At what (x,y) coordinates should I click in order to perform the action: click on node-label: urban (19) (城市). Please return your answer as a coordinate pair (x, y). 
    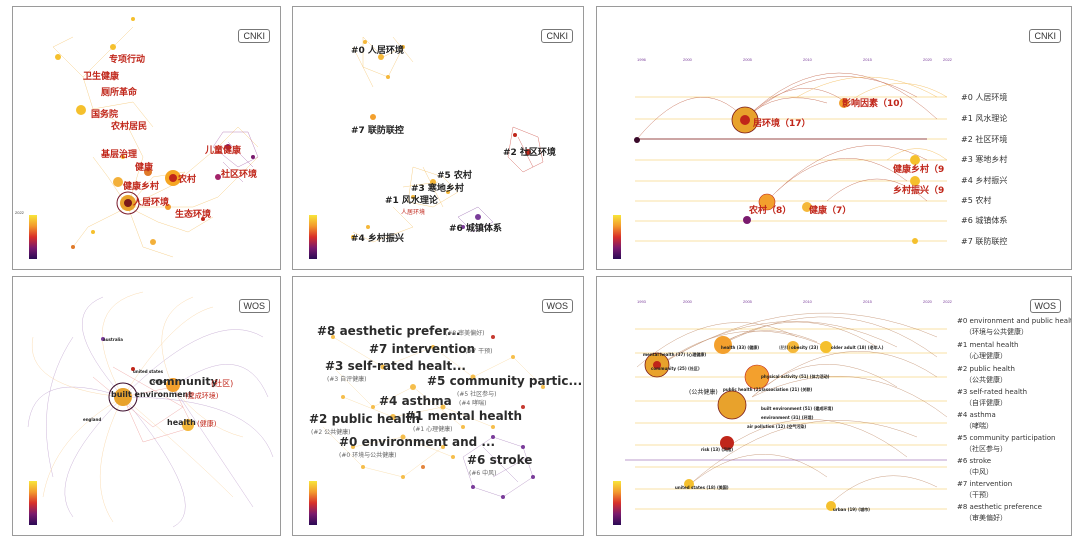
    Looking at the image, I should click on (851, 509).